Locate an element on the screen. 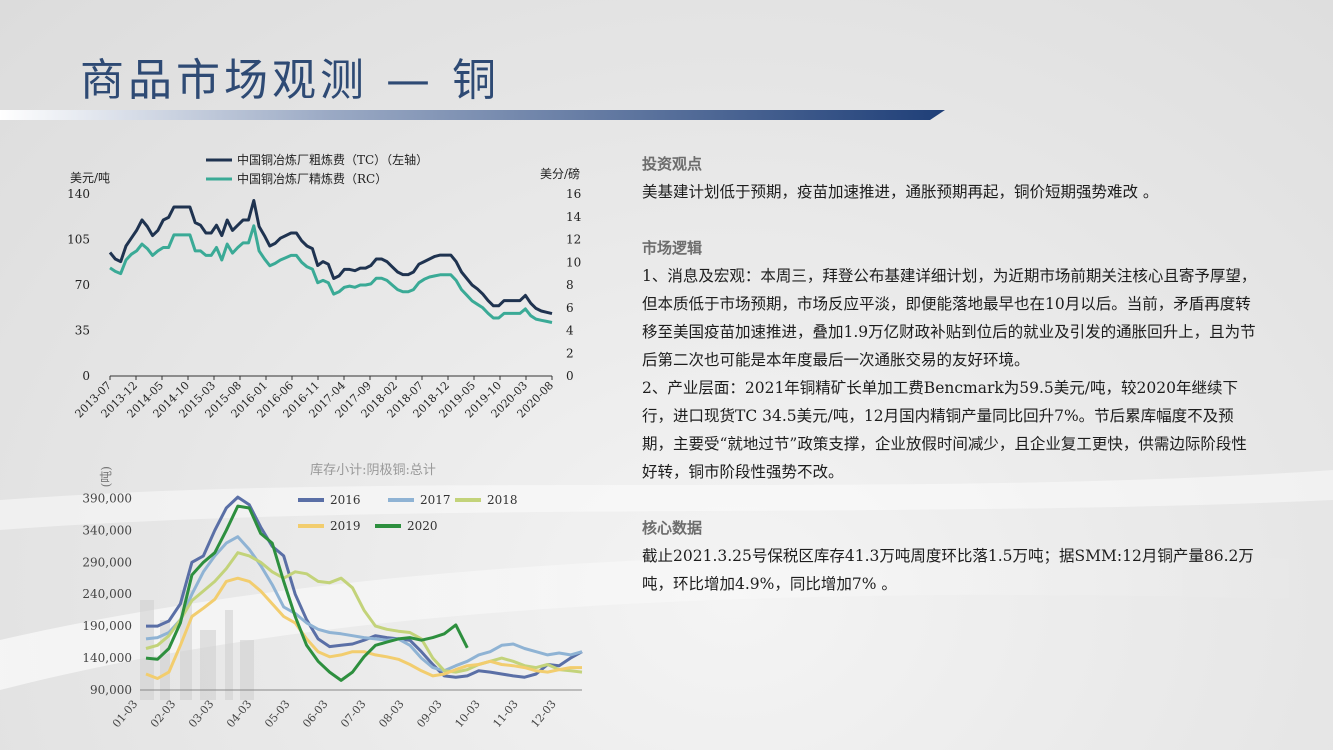 This screenshot has width=1333, height=750. right-tick-label: 14 is located at coordinates (574, 217).